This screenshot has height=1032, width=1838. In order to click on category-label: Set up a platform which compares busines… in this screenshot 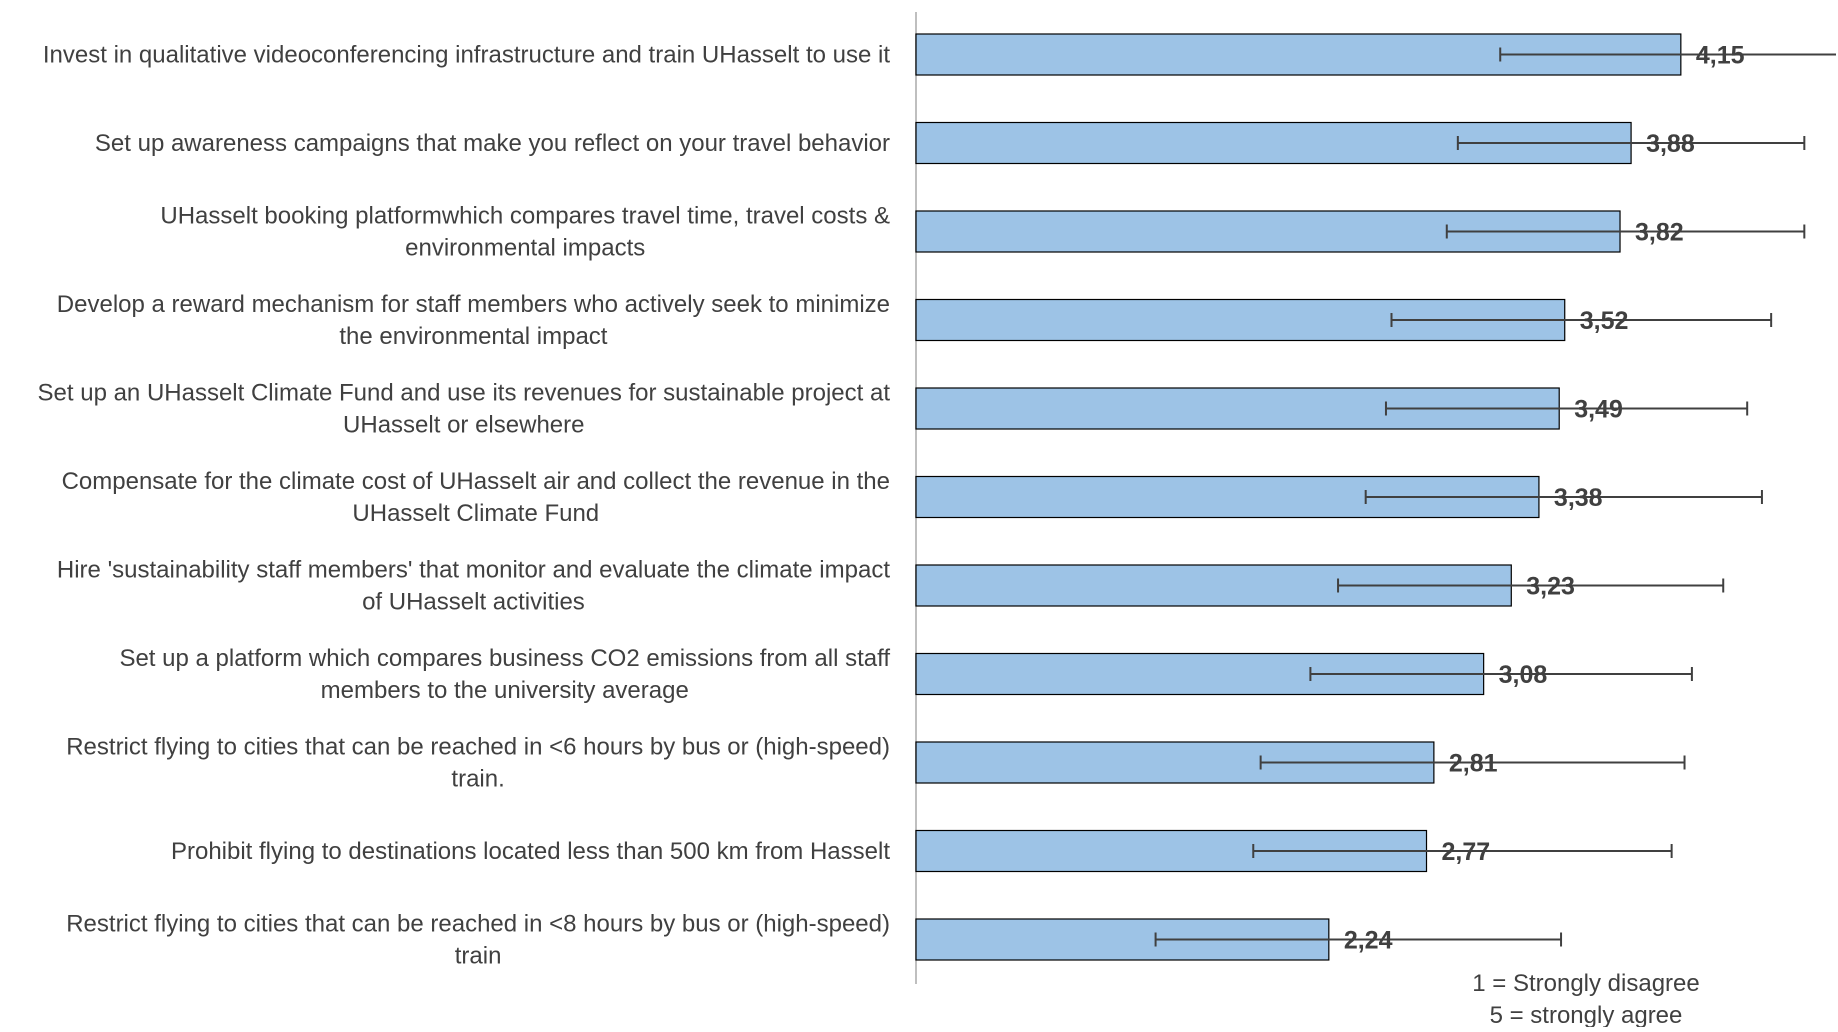, I will do `click(504, 674)`.